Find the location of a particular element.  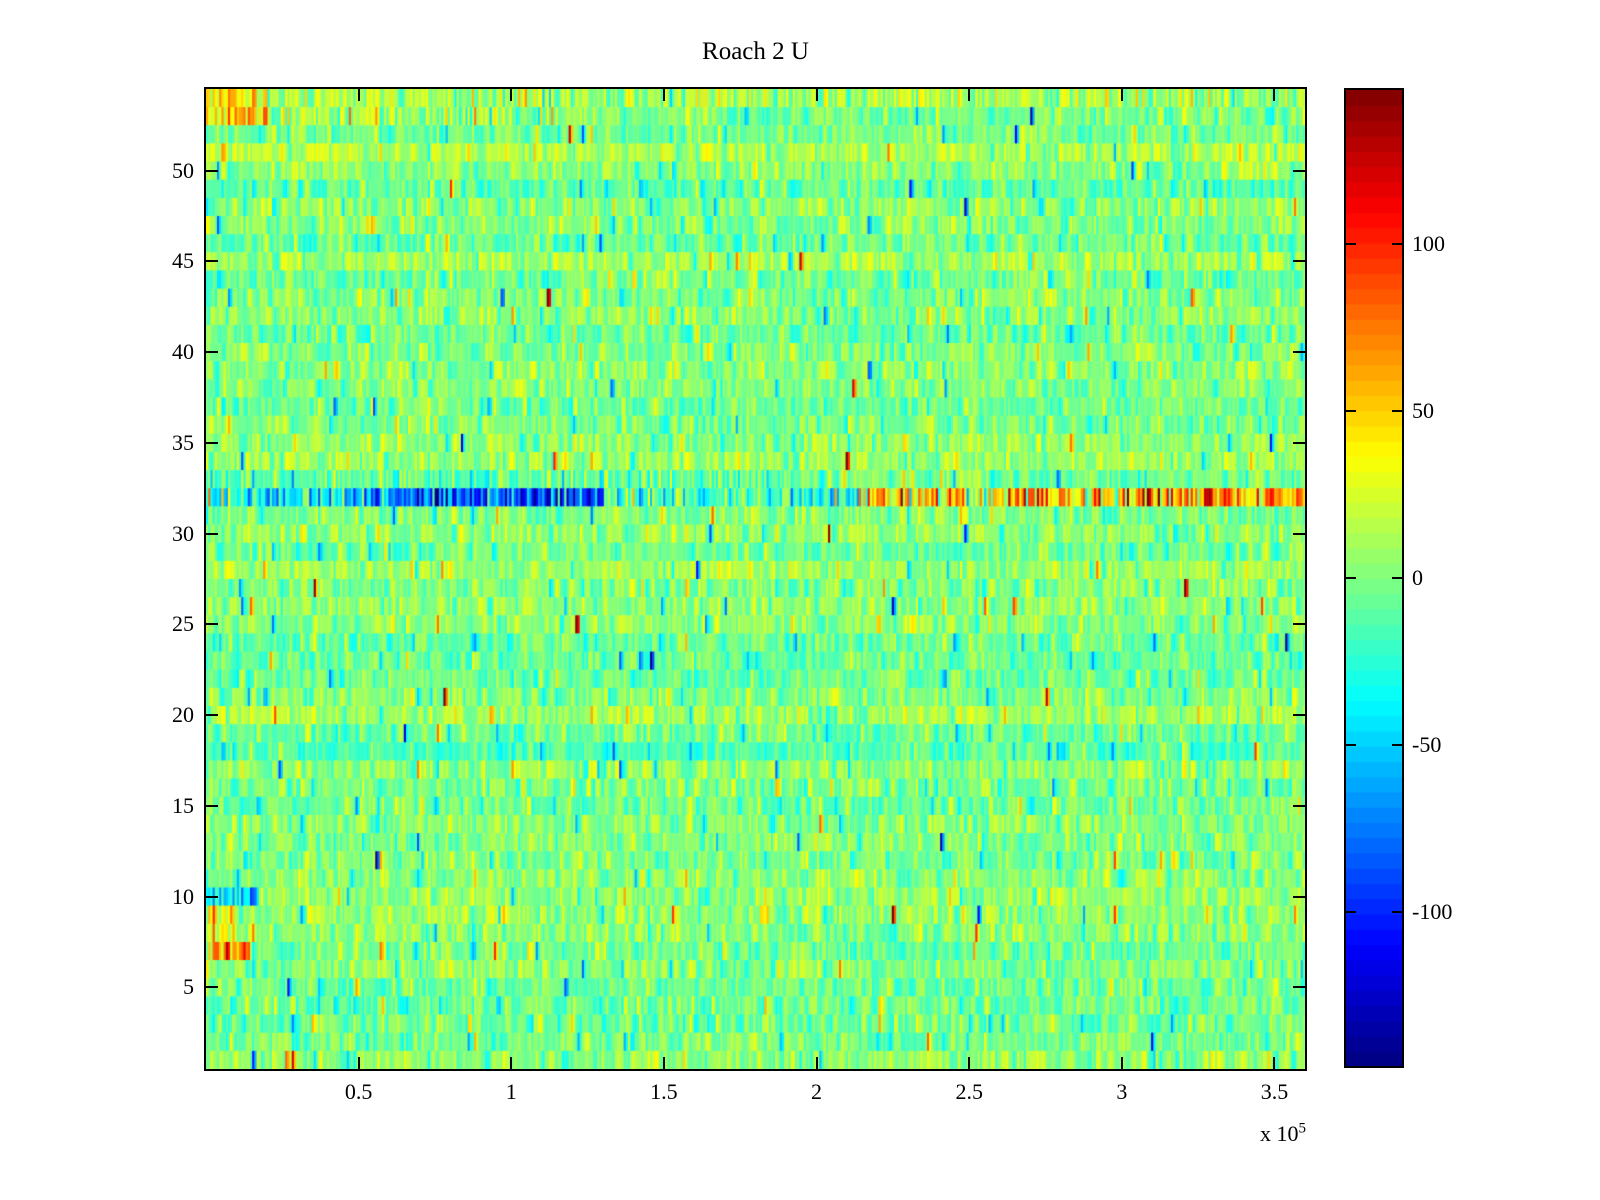

x-exponent-power: 5 is located at coordinates (1302, 1128).